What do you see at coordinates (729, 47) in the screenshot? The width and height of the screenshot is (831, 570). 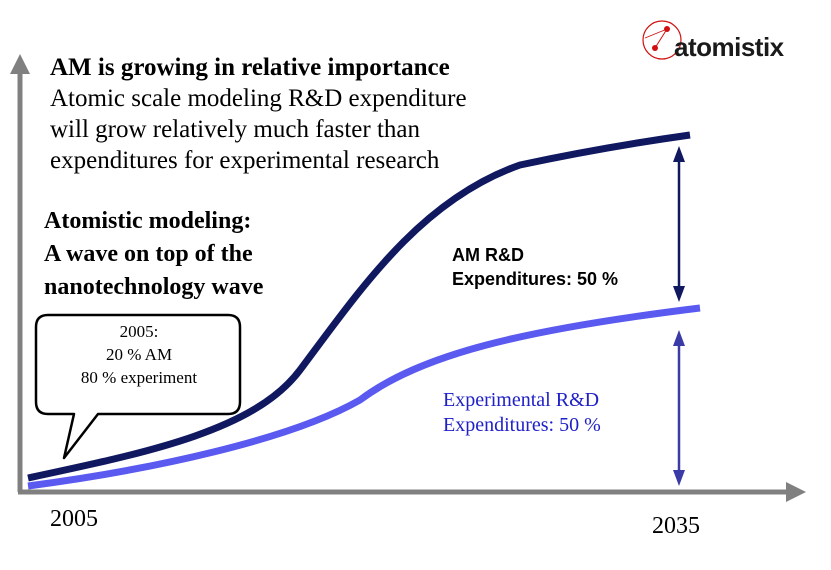 I see `brand-name: atomistix` at bounding box center [729, 47].